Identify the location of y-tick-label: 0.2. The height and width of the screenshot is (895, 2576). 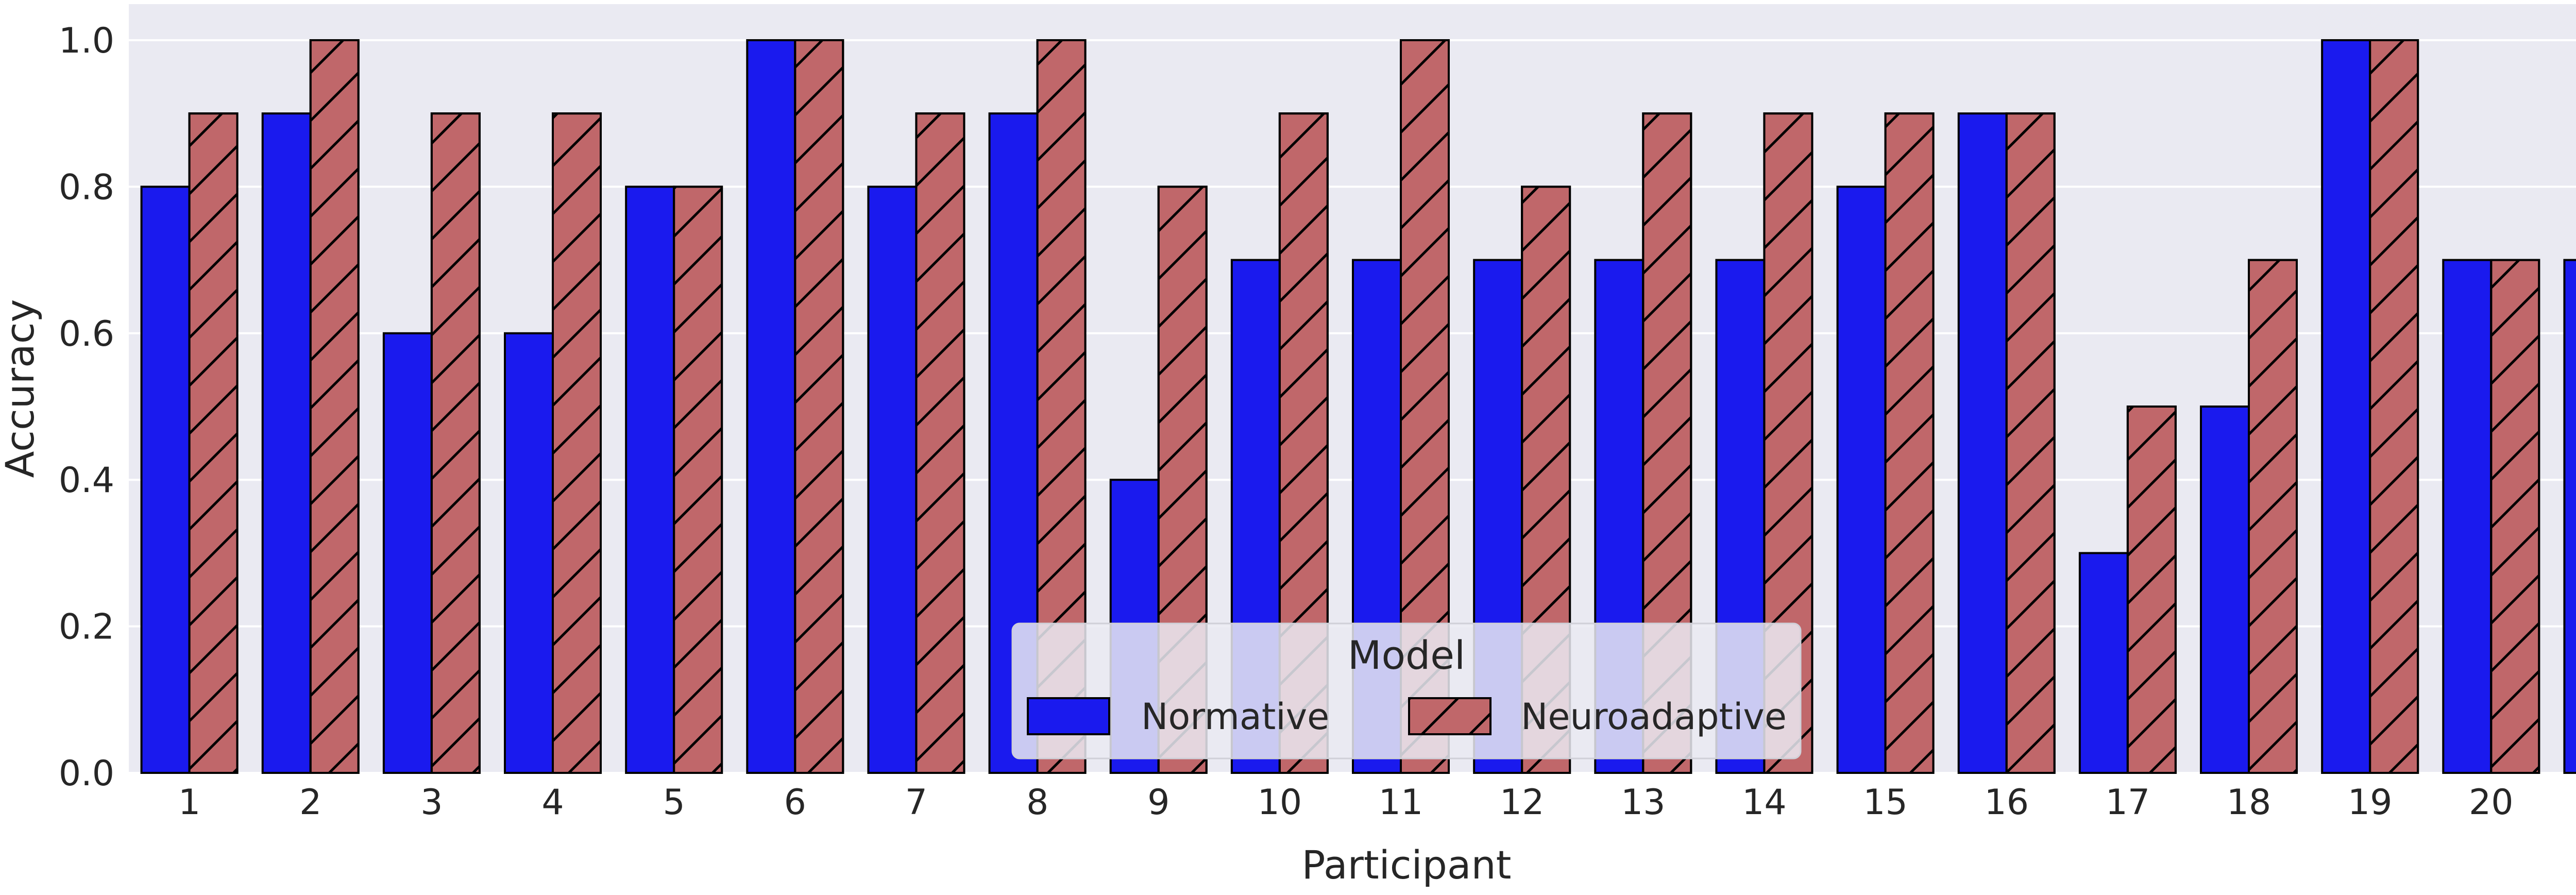
(86, 627).